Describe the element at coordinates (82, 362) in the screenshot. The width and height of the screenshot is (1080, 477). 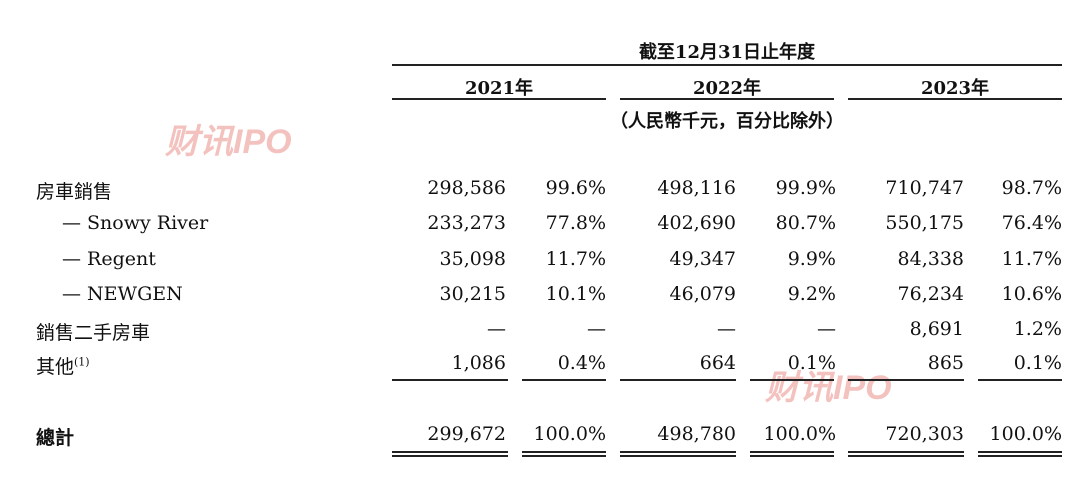
I see `footnote-marker: (1)` at that location.